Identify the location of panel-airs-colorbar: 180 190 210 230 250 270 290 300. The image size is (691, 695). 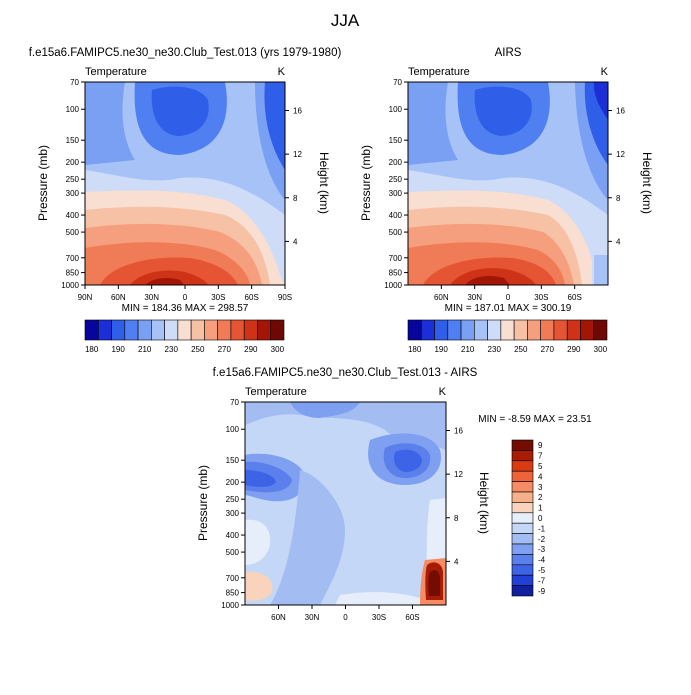
(507, 336).